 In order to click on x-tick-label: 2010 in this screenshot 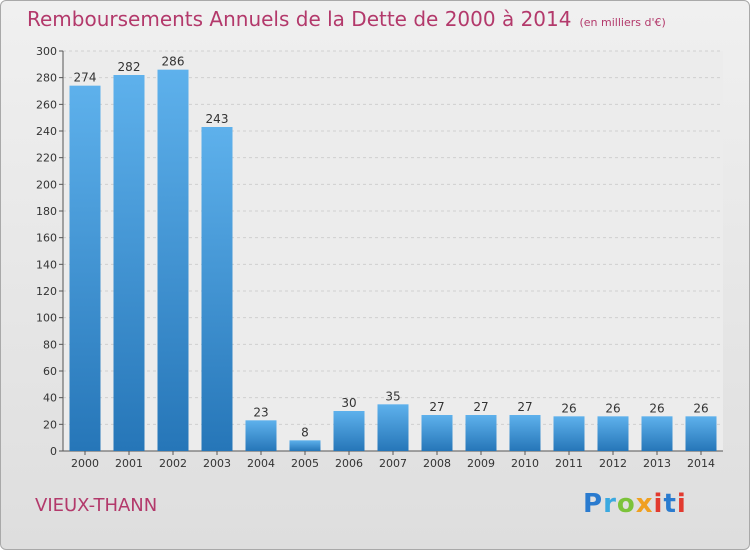, I will do `click(525, 463)`.